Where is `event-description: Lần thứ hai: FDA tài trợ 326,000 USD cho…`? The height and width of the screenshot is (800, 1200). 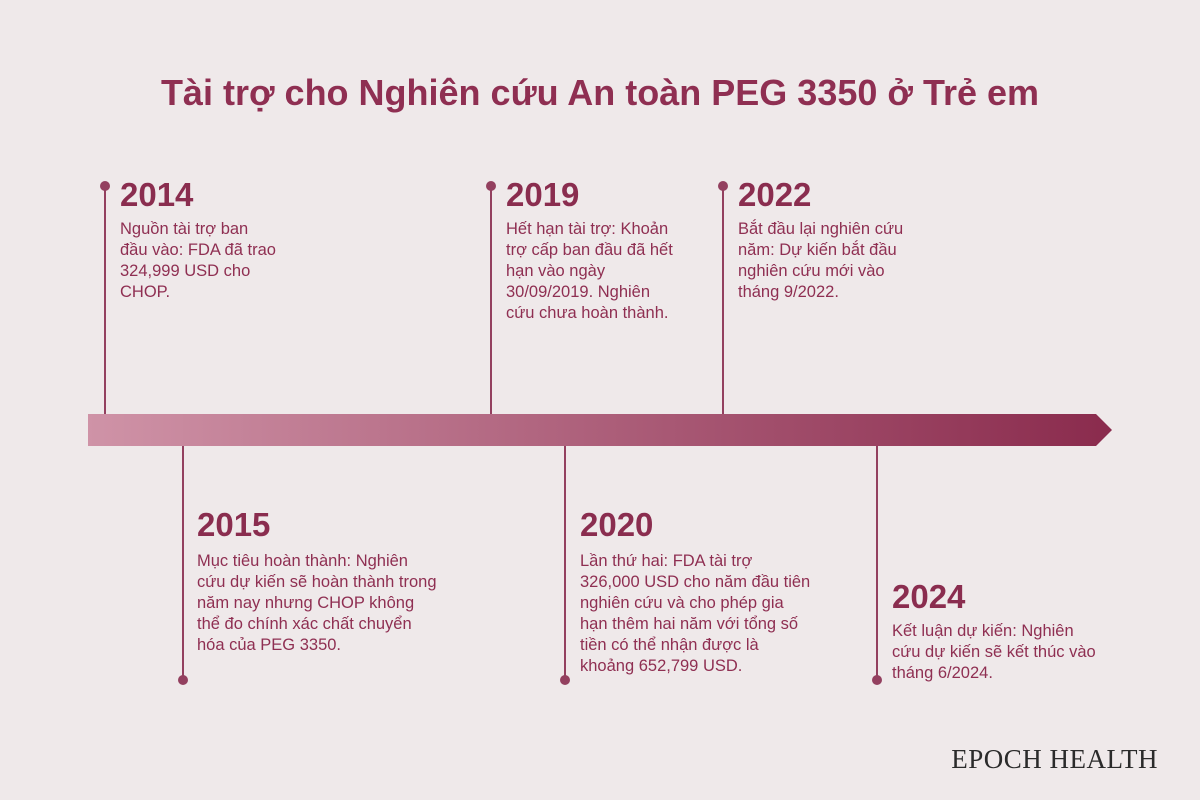 event-description: Lần thứ hai: FDA tài trợ 326,000 USD cho… is located at coordinates (695, 613).